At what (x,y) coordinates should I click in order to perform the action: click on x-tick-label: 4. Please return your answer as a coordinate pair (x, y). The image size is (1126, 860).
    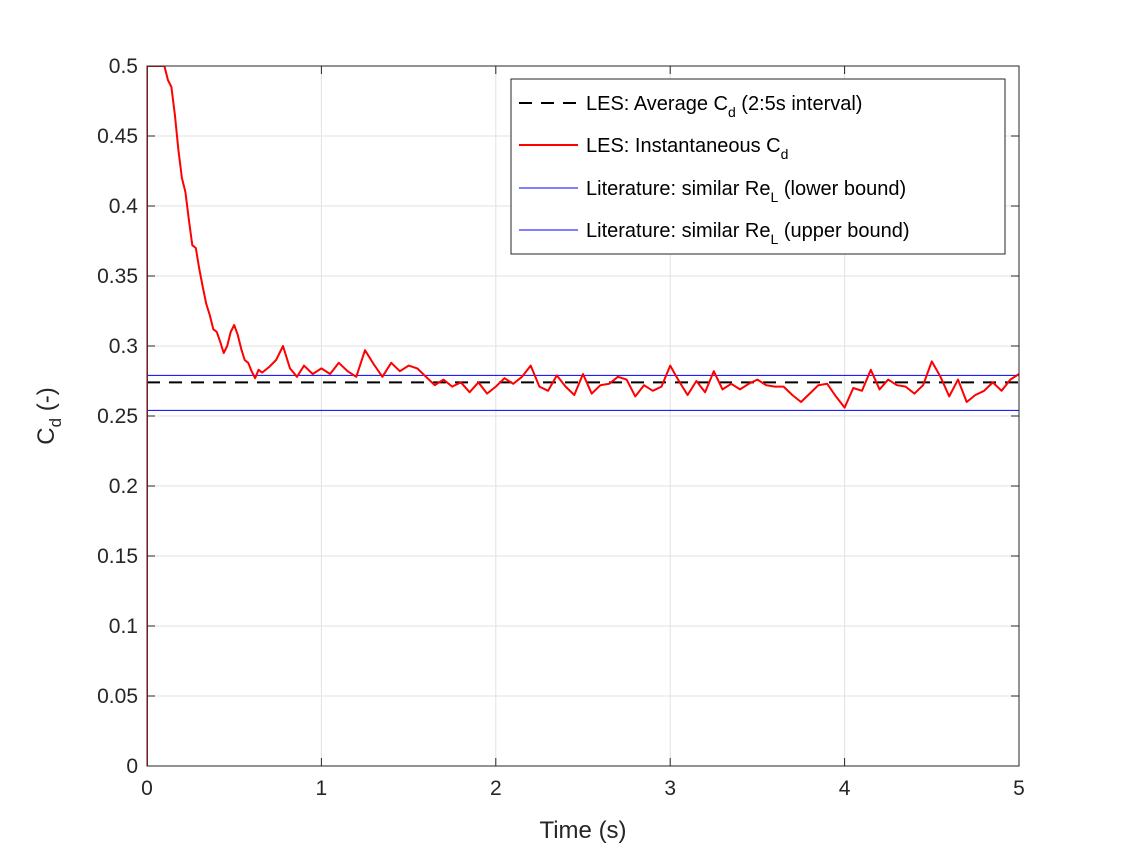
    Looking at the image, I should click on (845, 788).